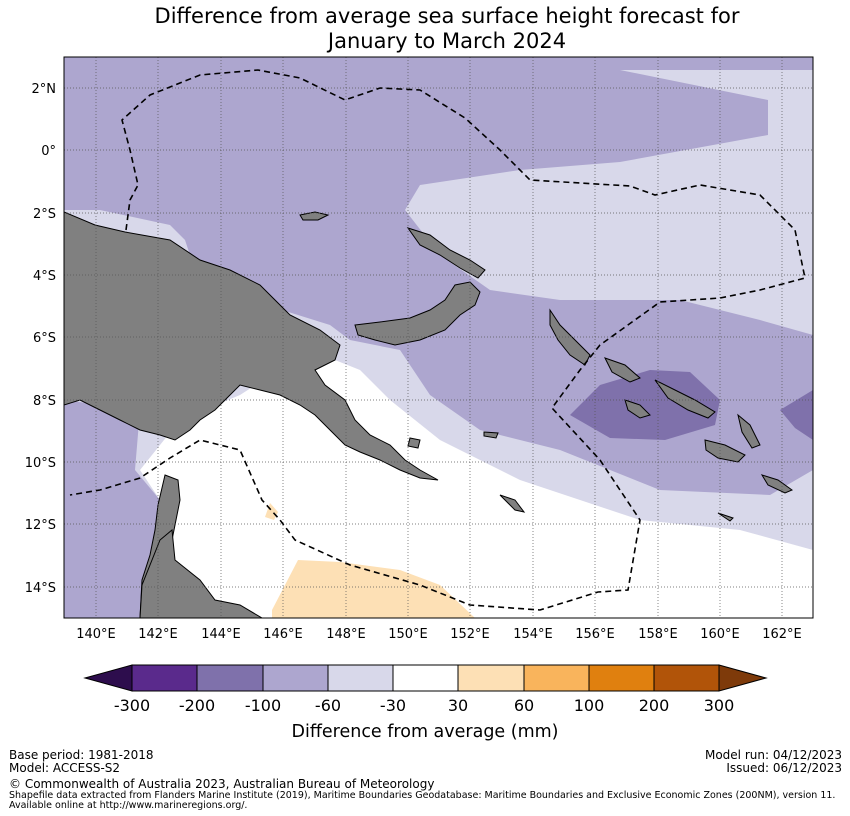  What do you see at coordinates (314, 216) in the screenshot?
I see `land-manus` at bounding box center [314, 216].